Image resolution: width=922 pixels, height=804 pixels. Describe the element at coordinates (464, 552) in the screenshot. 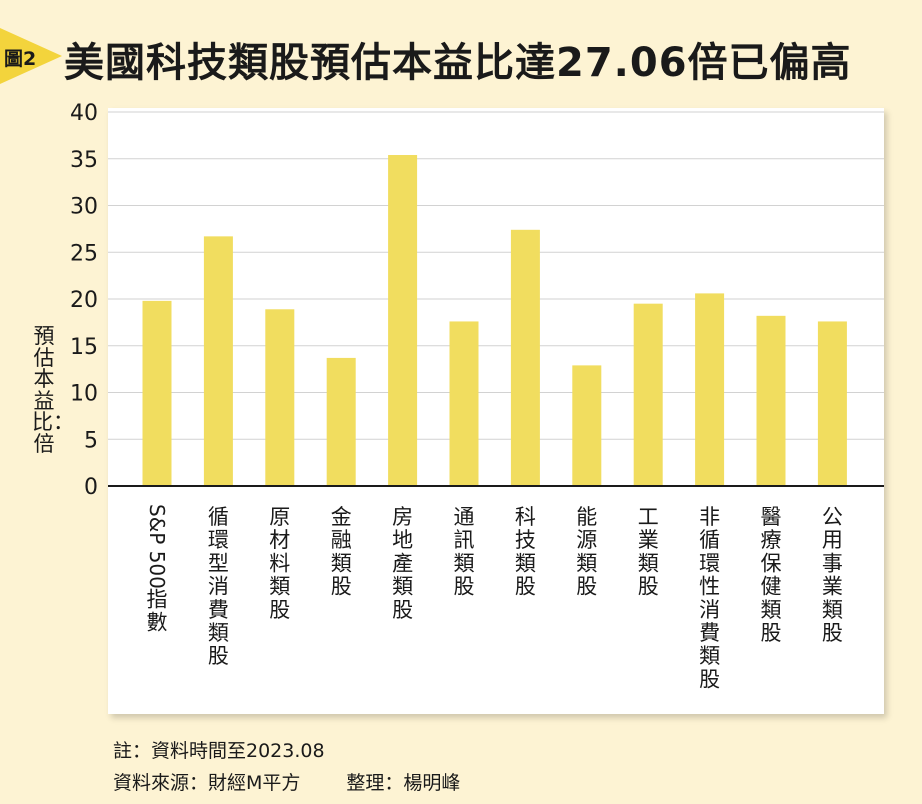

I see `x-tick-label: 通訊類股` at that location.